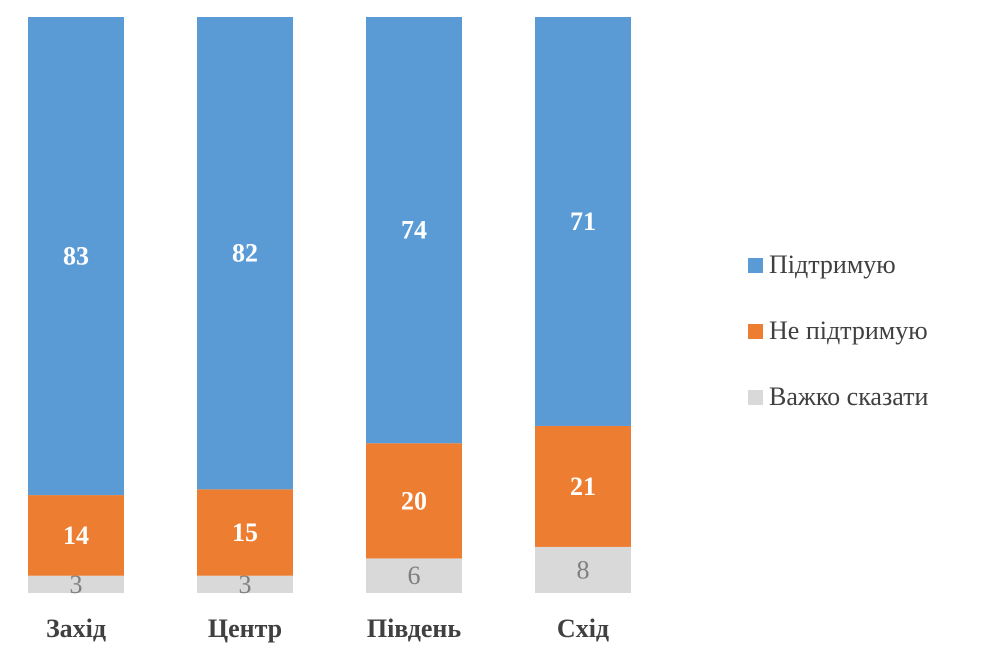 This screenshot has width=986, height=669. I want to click on data-label: 15, so click(245, 532).